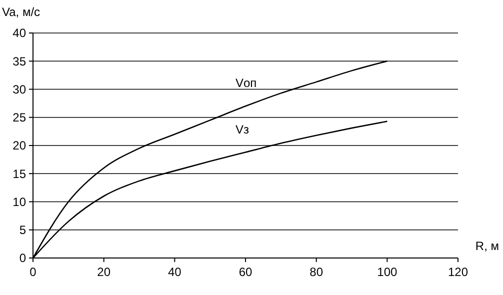 The width and height of the screenshot is (503, 295). I want to click on x-tick-label: 0, so click(33, 272).